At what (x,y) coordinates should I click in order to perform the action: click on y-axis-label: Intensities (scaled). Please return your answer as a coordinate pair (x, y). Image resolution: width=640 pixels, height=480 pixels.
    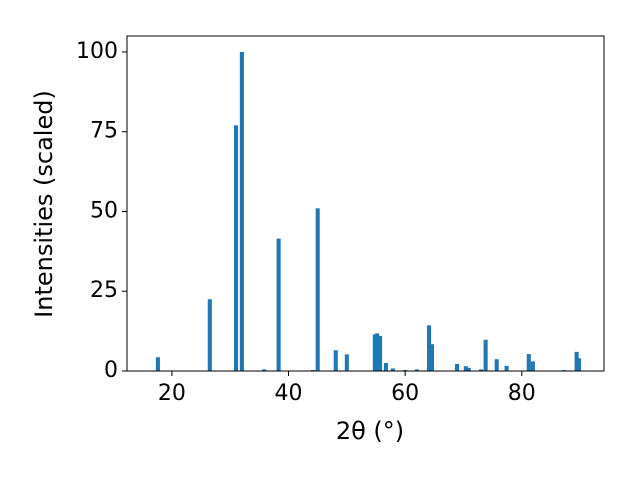
    Looking at the image, I should click on (44, 204).